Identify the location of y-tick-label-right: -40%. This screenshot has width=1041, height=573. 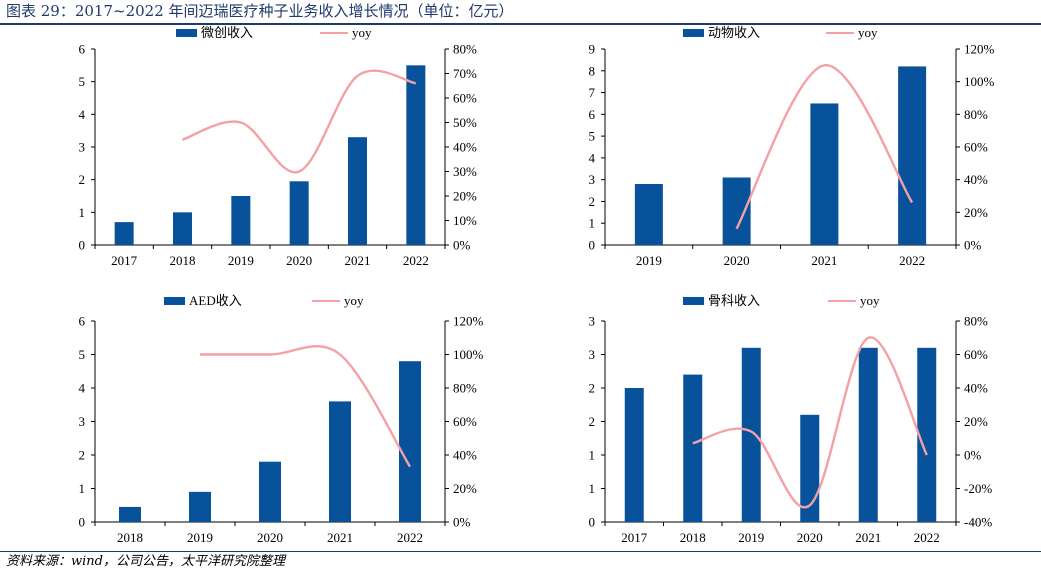
(978, 522).